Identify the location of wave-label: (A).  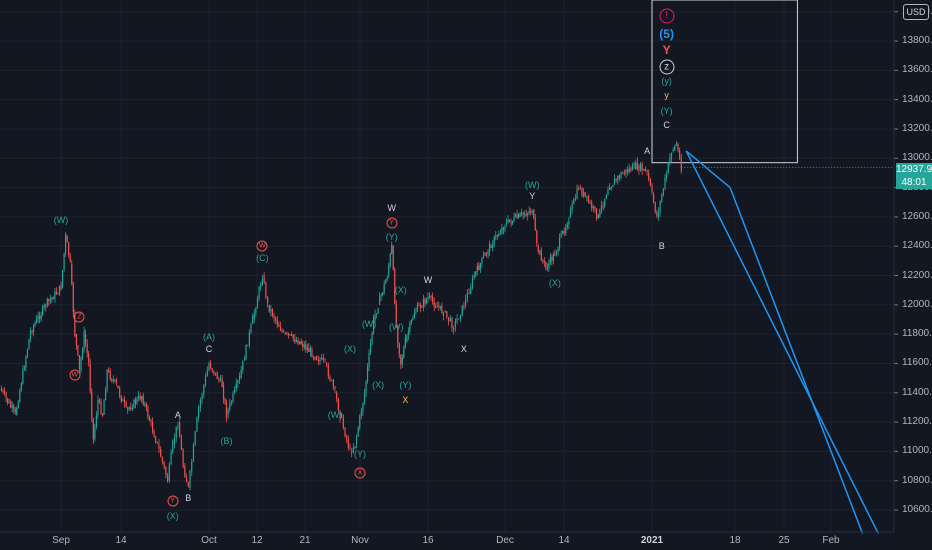
(209, 337).